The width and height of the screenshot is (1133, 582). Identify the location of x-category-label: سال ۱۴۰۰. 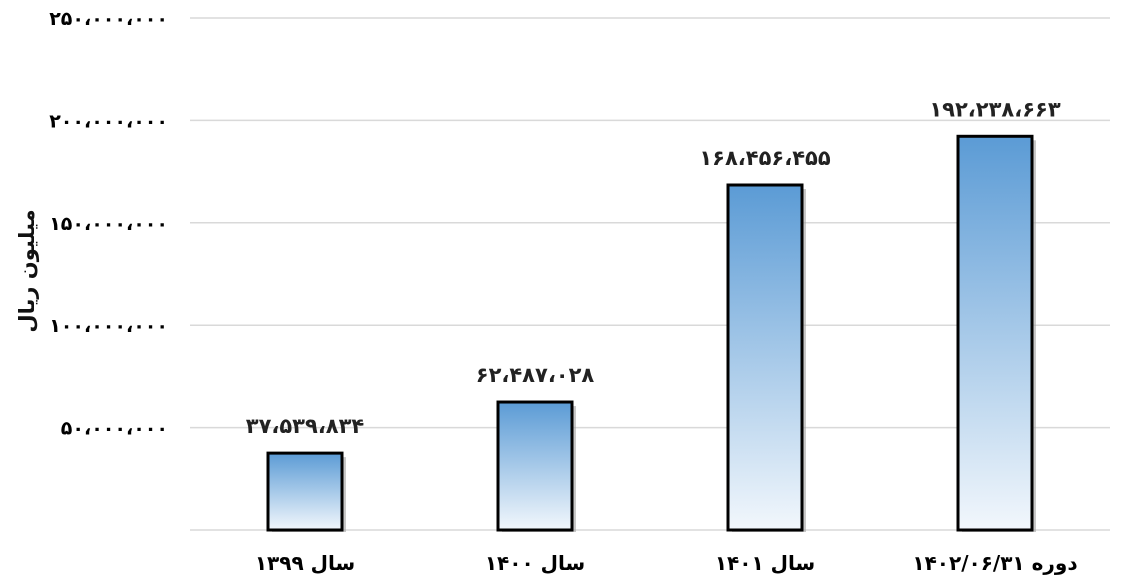
(535, 563).